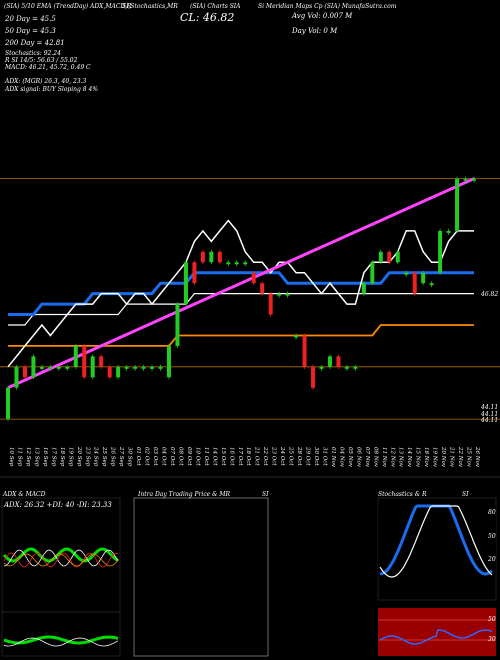 The image size is (500, 660). I want to click on x-tick-label: 08 Nov, so click(375, 457).